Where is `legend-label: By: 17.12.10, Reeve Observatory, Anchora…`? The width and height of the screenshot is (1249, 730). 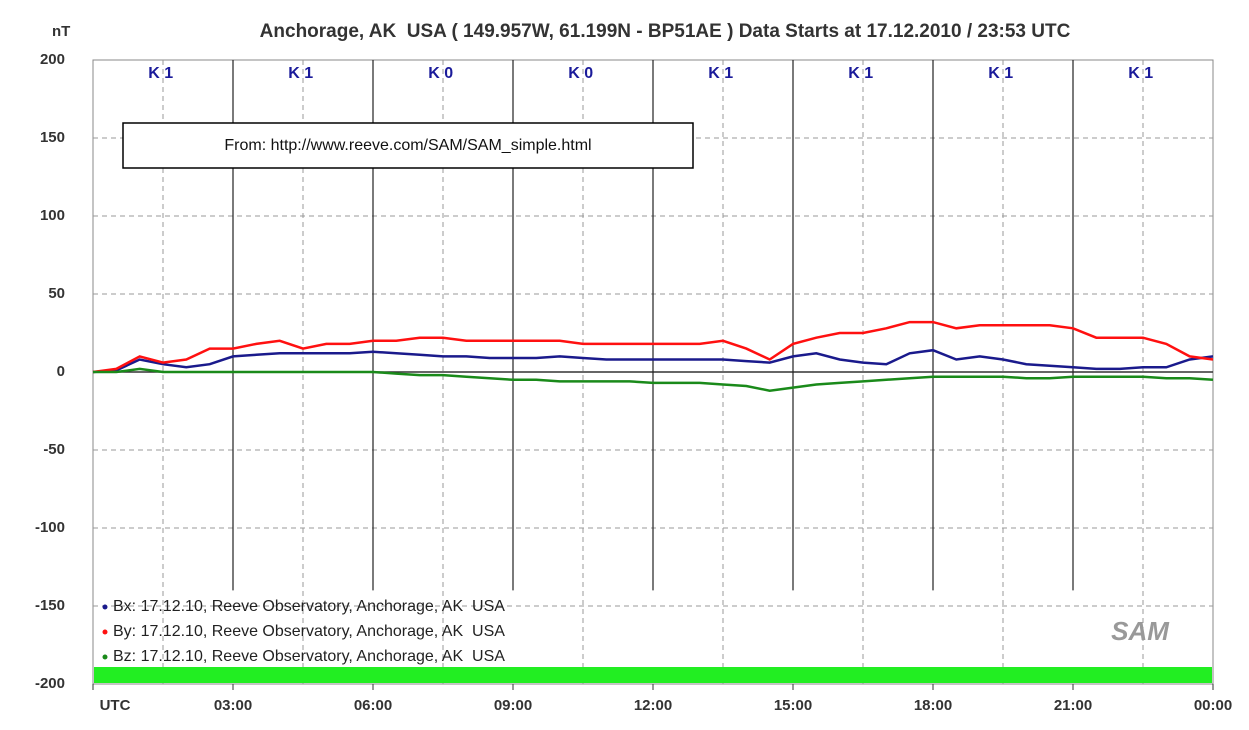
legend-label: By: 17.12.10, Reeve Observatory, Anchora… is located at coordinates (309, 631).